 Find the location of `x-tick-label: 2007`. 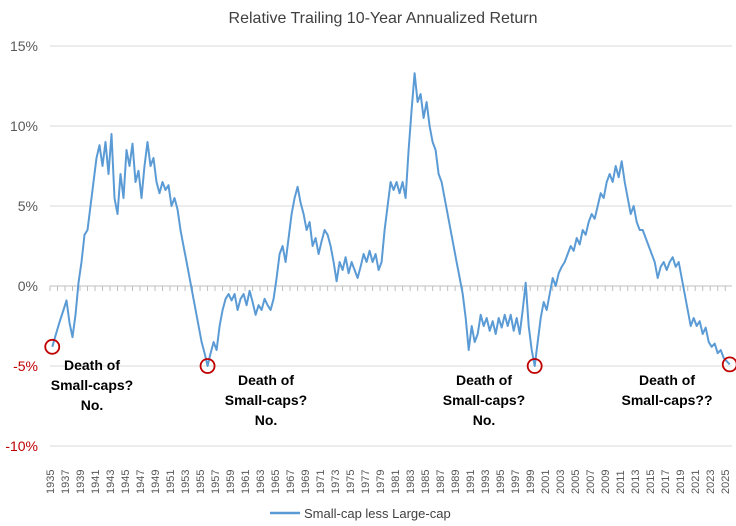

x-tick-label: 2007 is located at coordinates (591, 482).